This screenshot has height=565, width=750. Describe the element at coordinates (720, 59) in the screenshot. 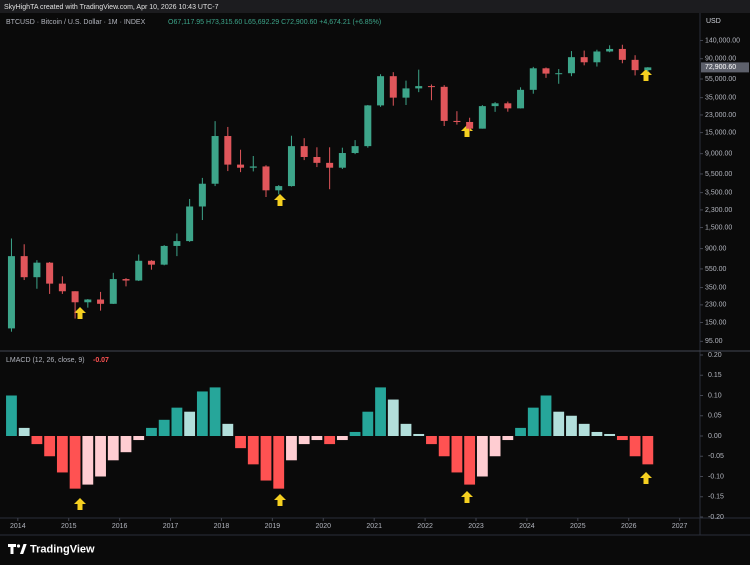

I see `y-tick-label: 90,000.00` at that location.